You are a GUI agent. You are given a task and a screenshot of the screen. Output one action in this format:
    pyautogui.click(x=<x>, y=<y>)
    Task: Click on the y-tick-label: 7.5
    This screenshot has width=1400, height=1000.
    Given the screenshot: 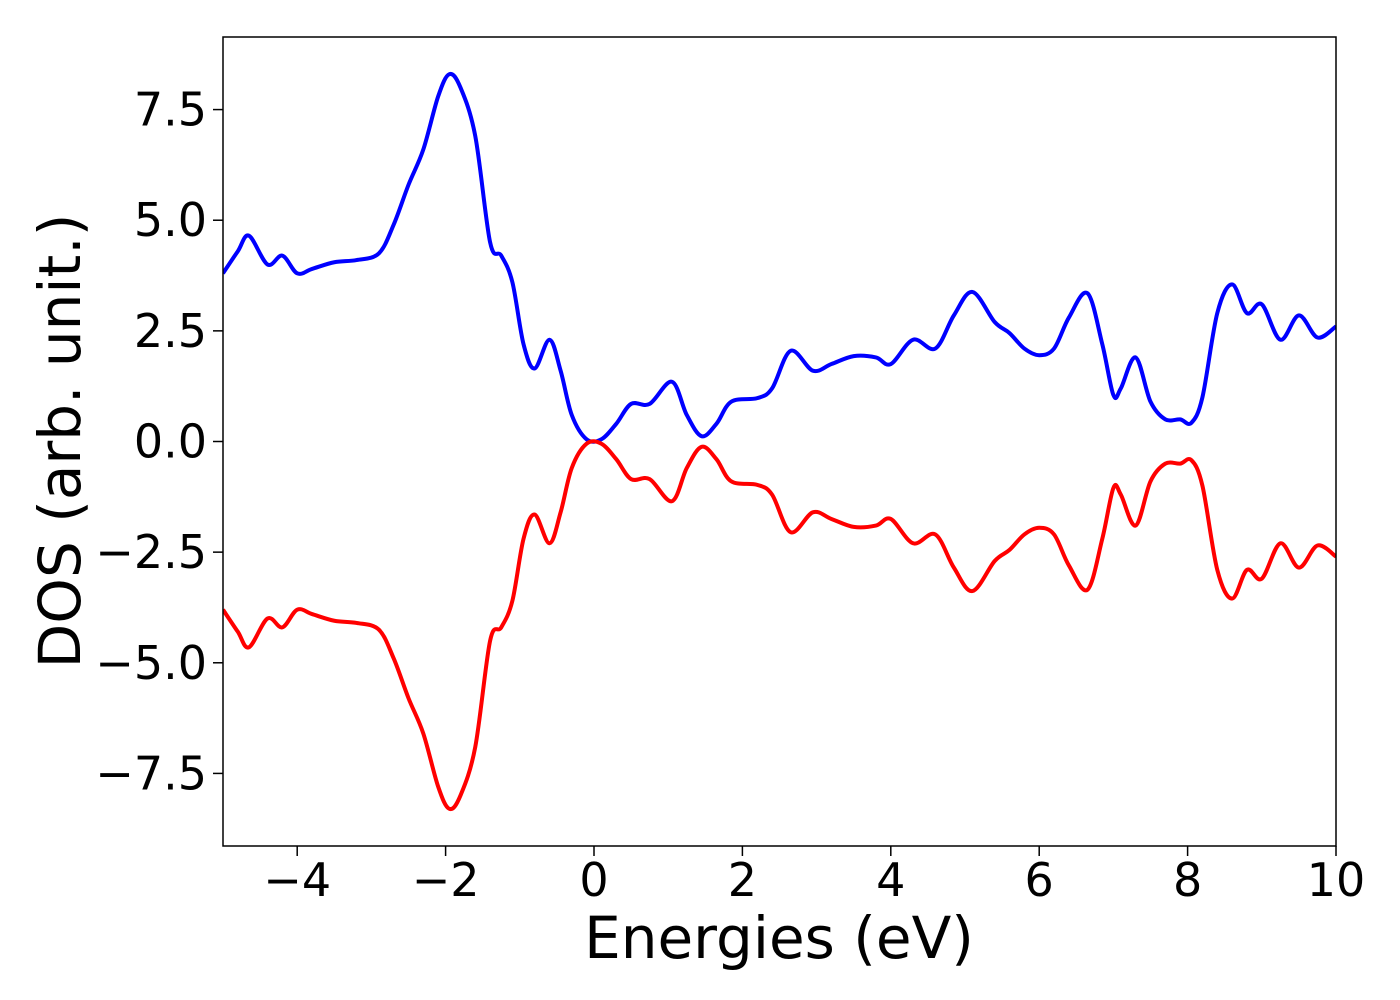 What is the action you would take?
    pyautogui.click(x=170, y=110)
    